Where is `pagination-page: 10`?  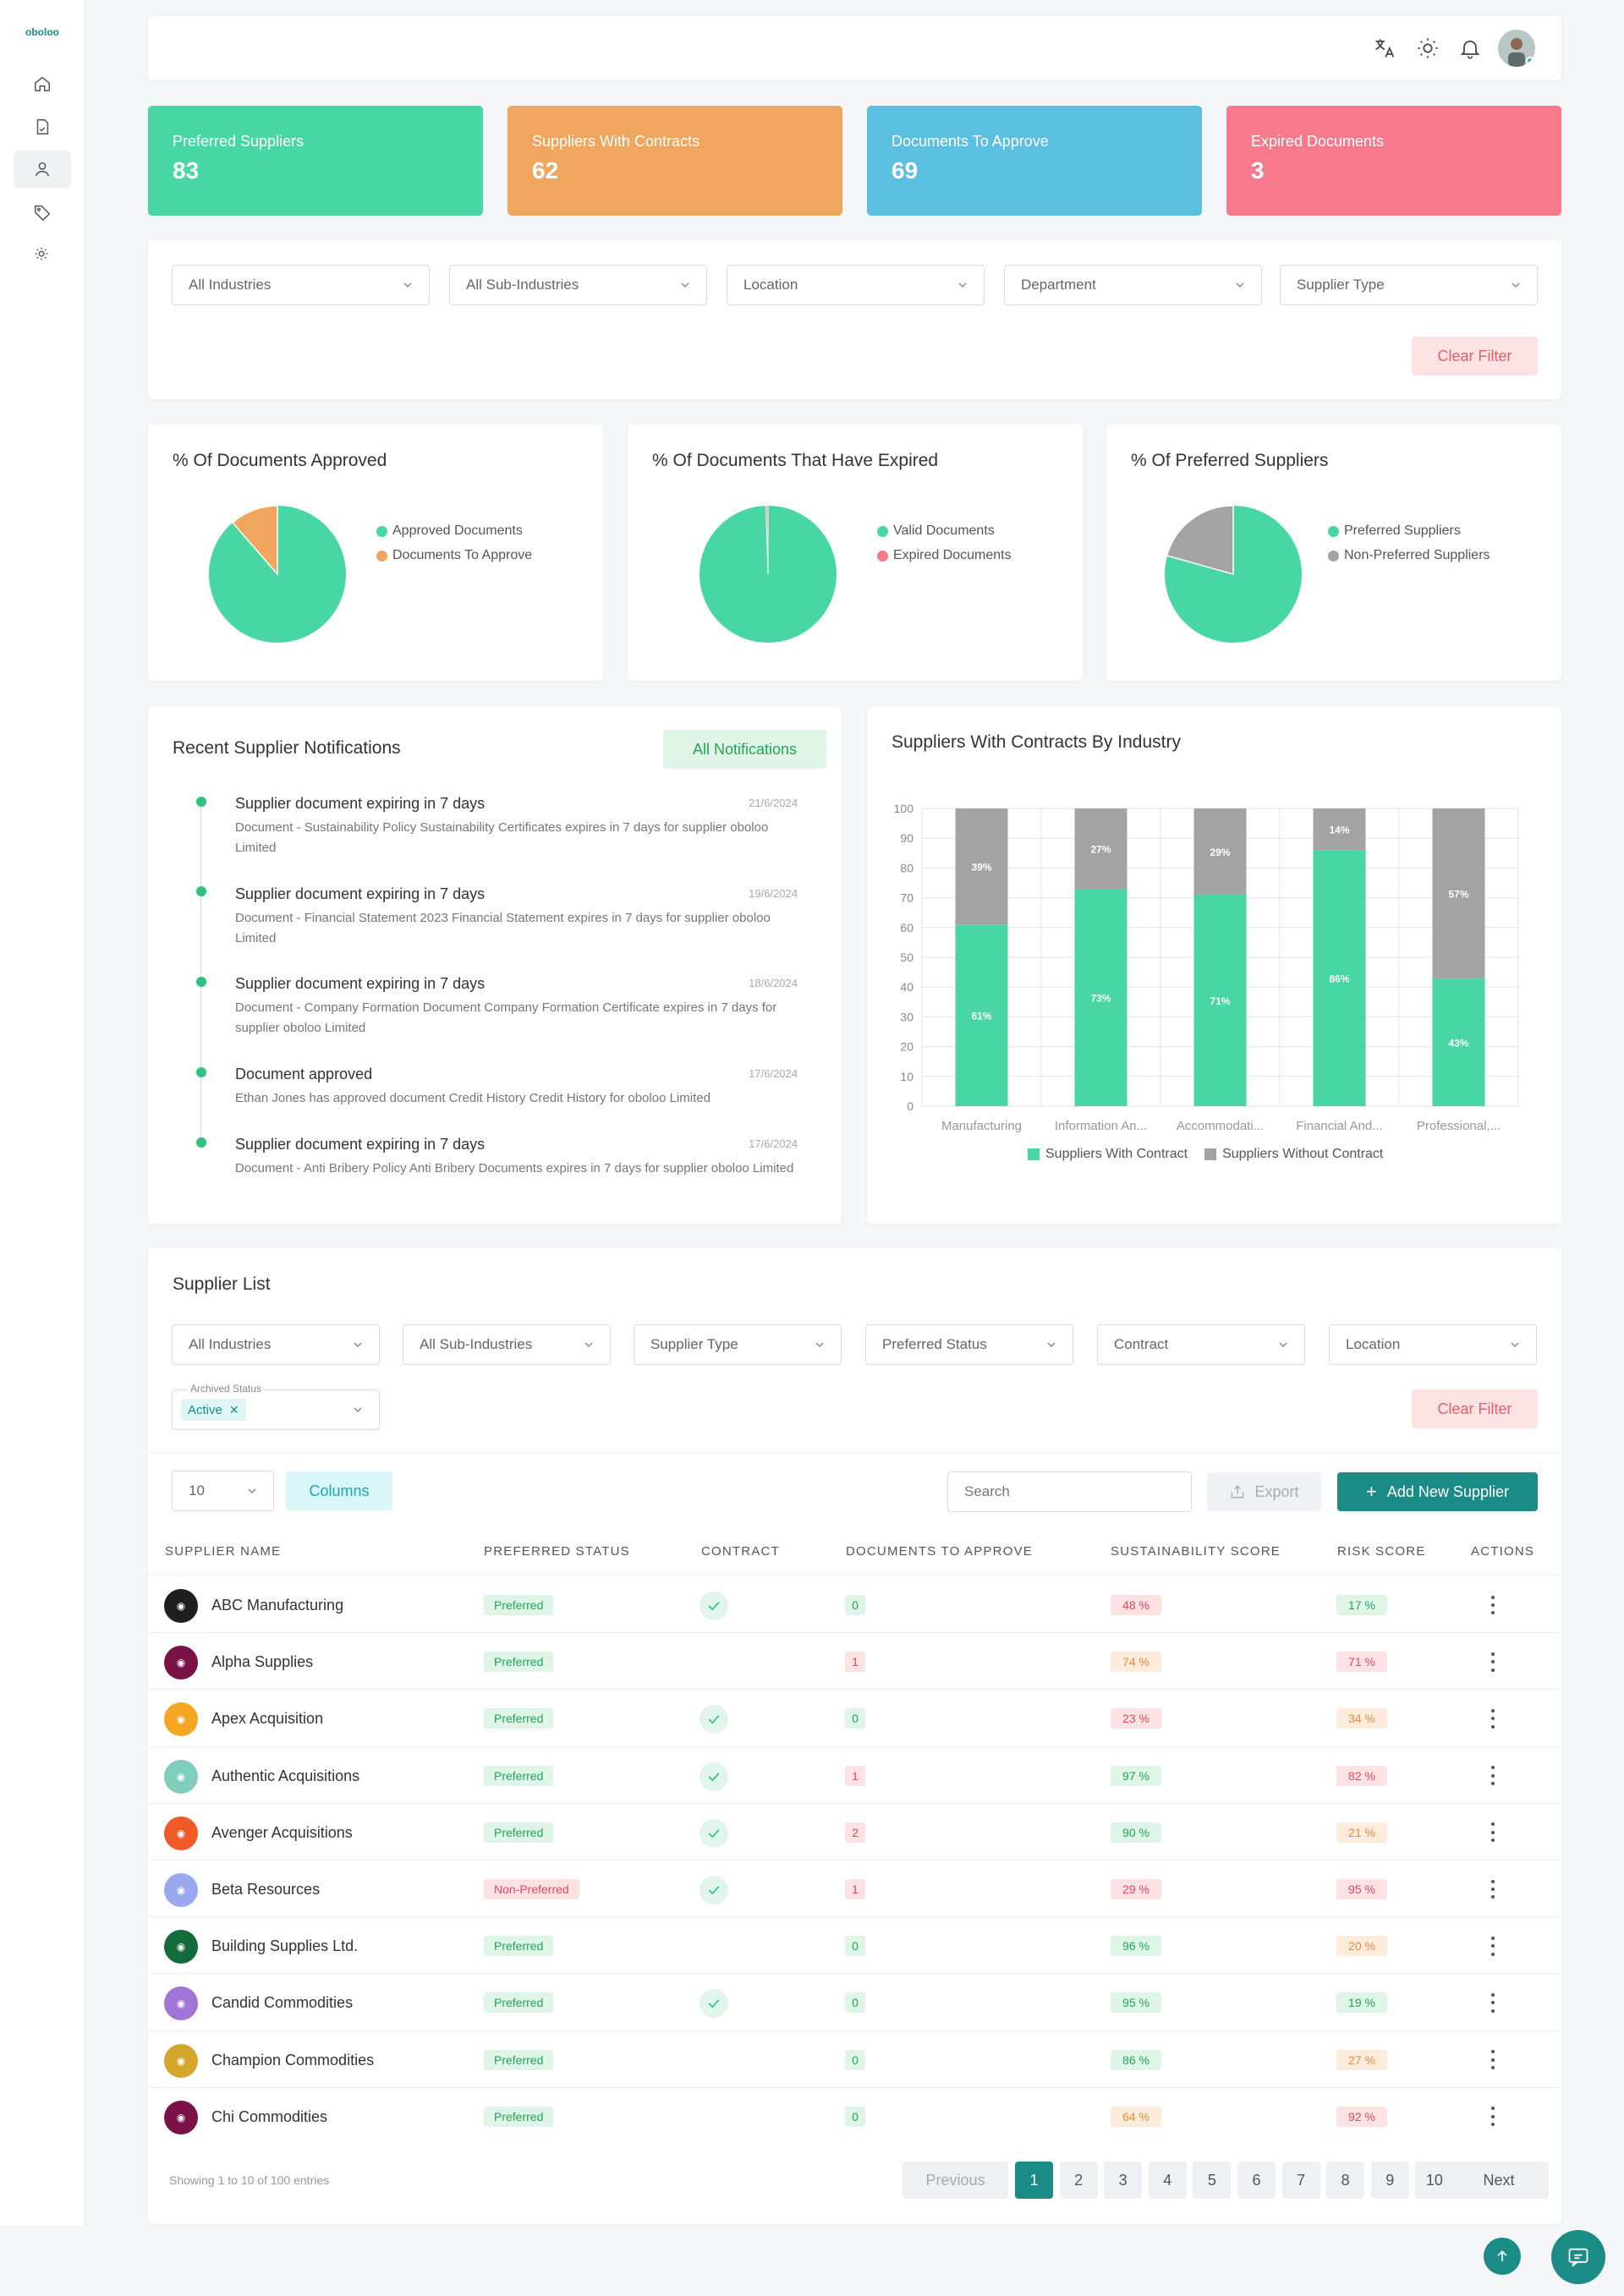
pagination-page: 10 is located at coordinates (1434, 2181).